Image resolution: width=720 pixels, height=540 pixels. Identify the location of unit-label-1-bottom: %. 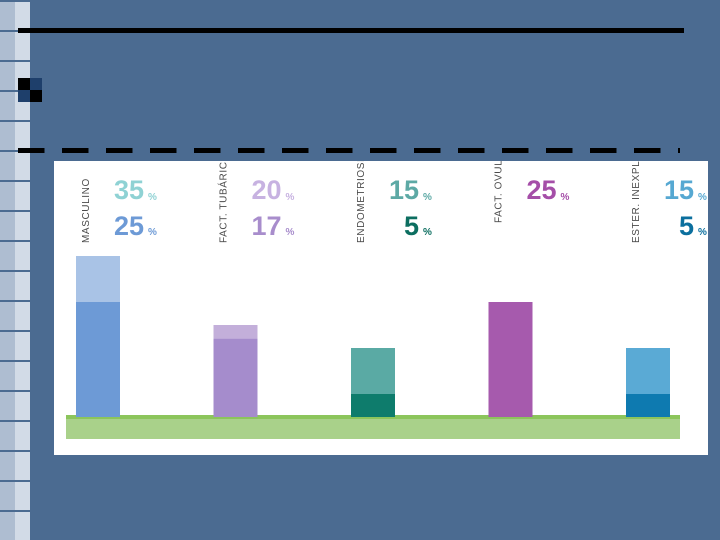
(152, 232).